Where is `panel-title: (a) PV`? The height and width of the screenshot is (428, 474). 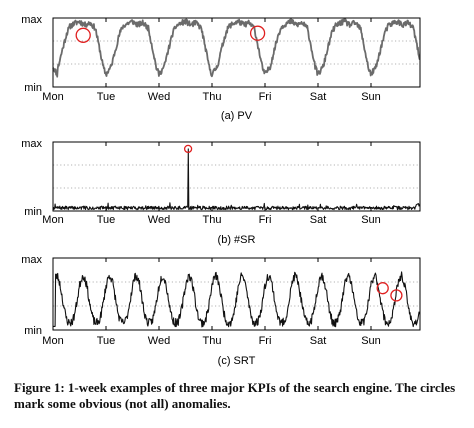 panel-title: (a) PV is located at coordinates (237, 116).